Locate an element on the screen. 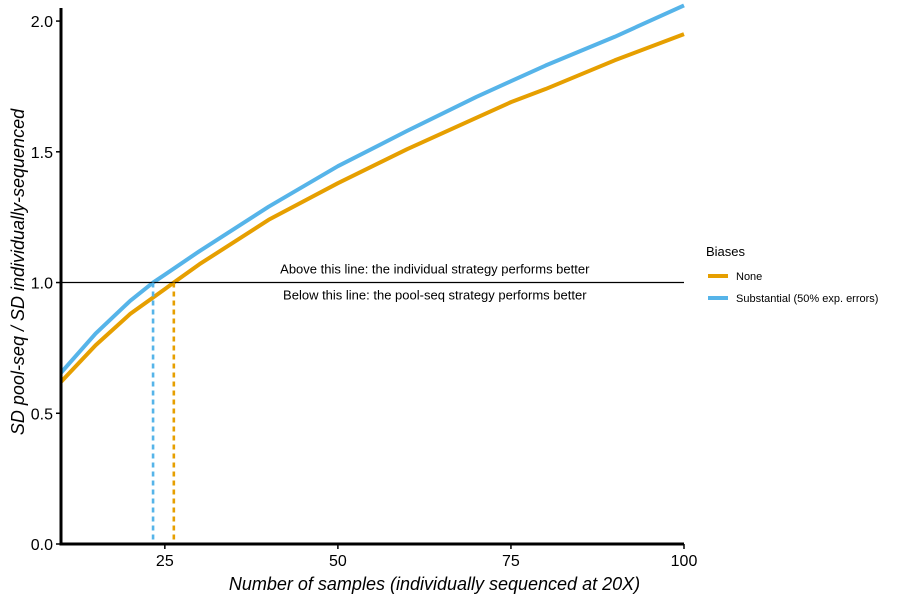 This screenshot has width=908, height=598. x-tick-label-1: 50 is located at coordinates (338, 561).